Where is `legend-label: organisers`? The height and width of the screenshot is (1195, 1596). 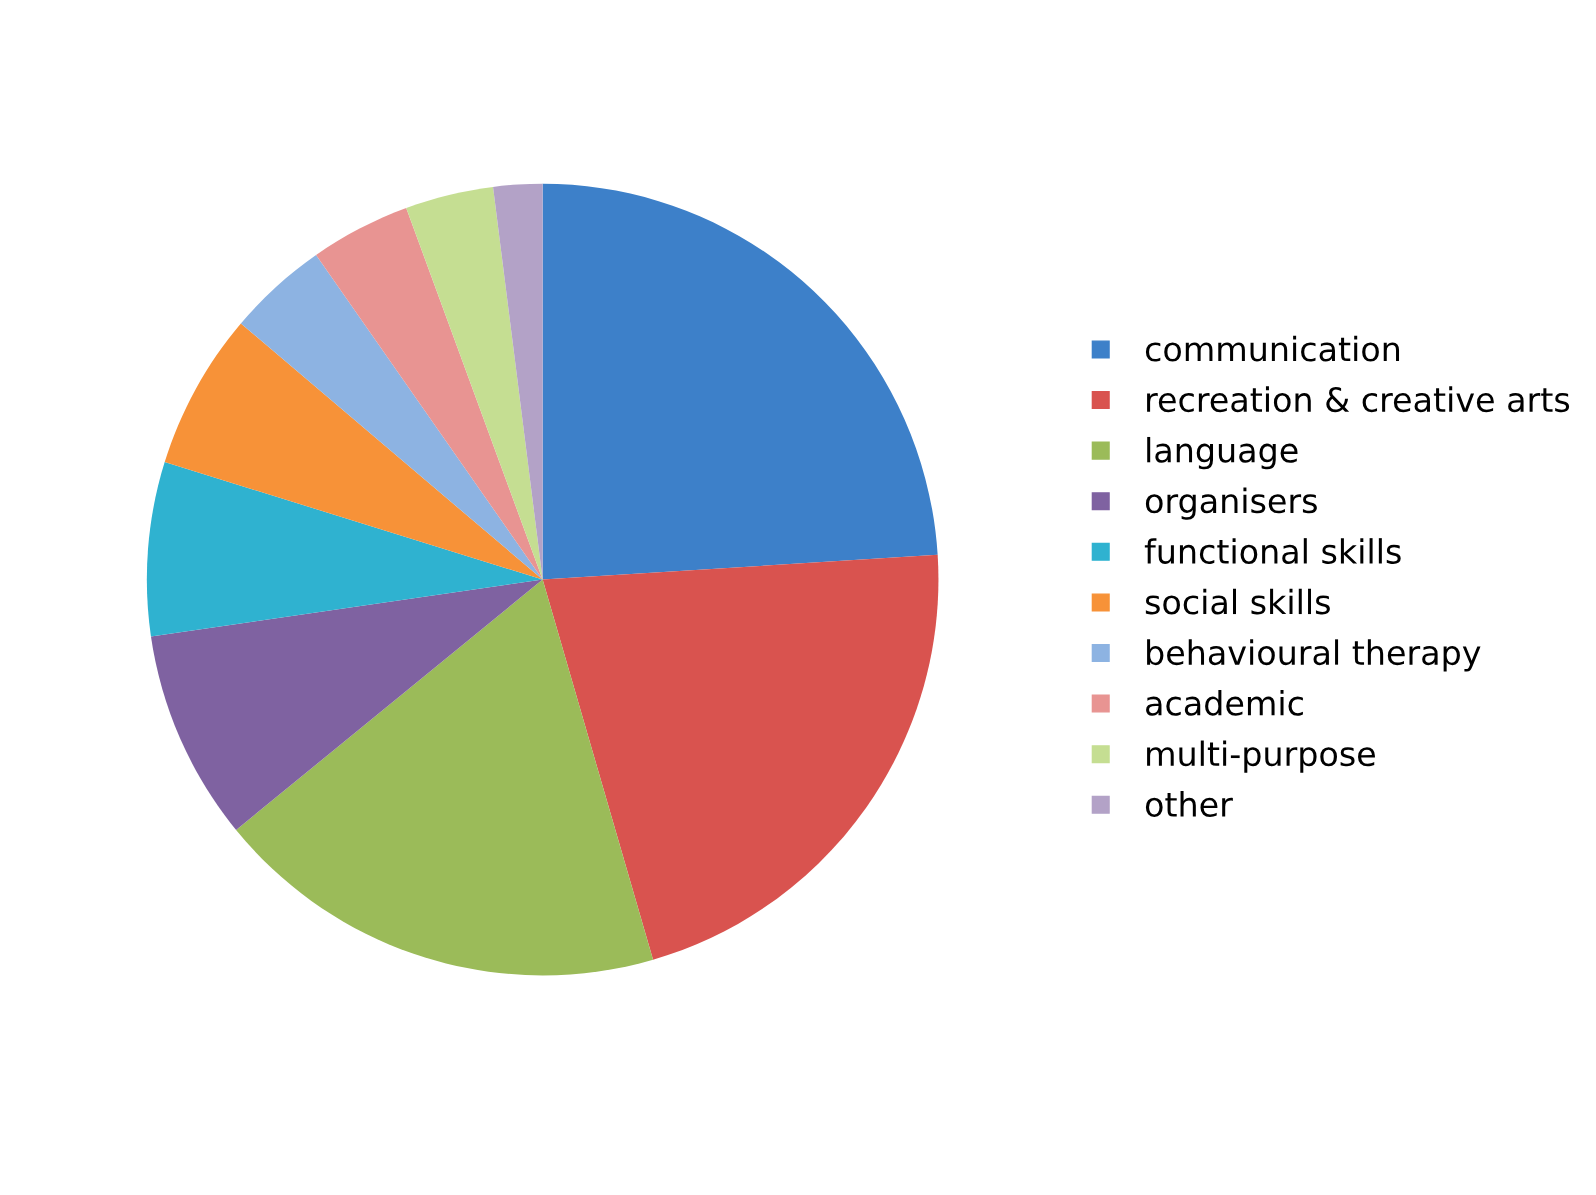 legend-label: organisers is located at coordinates (1231, 503).